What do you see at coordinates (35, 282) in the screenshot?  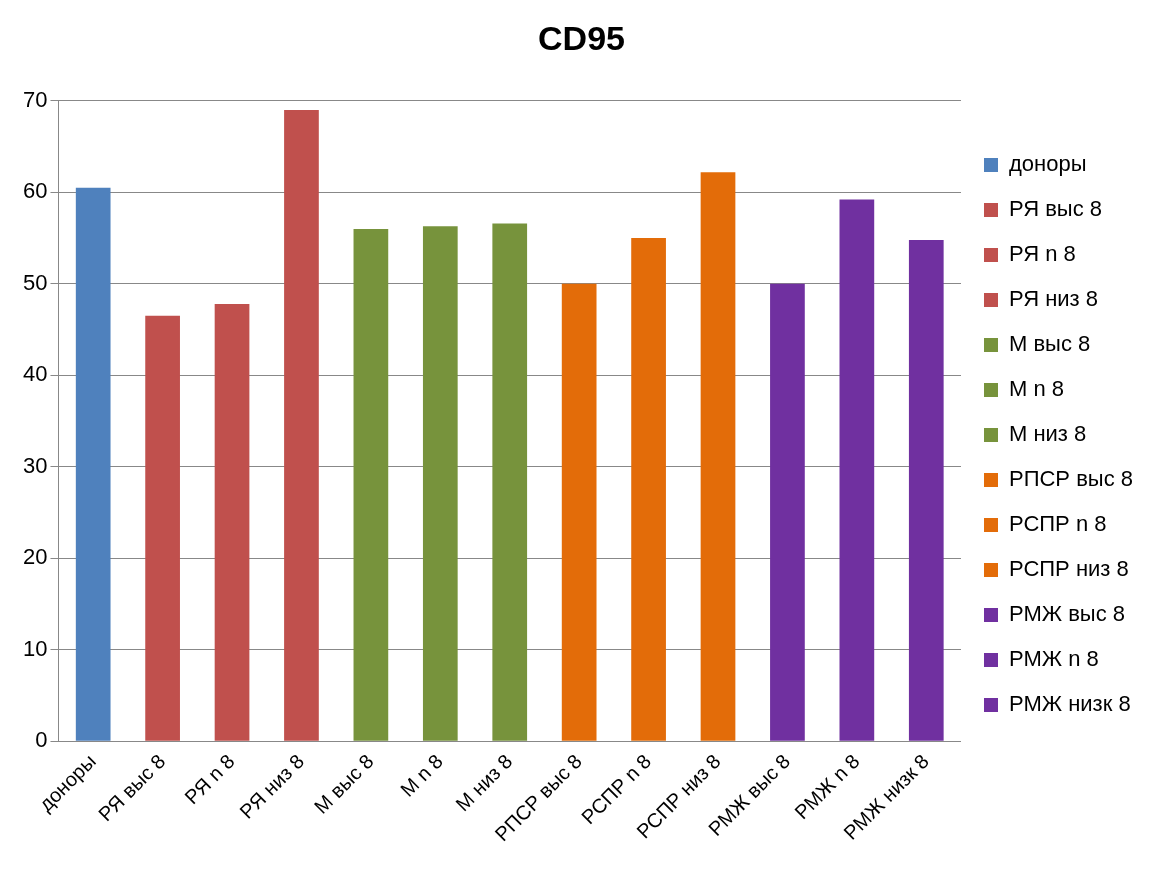 I see `y-tick-label: 50` at bounding box center [35, 282].